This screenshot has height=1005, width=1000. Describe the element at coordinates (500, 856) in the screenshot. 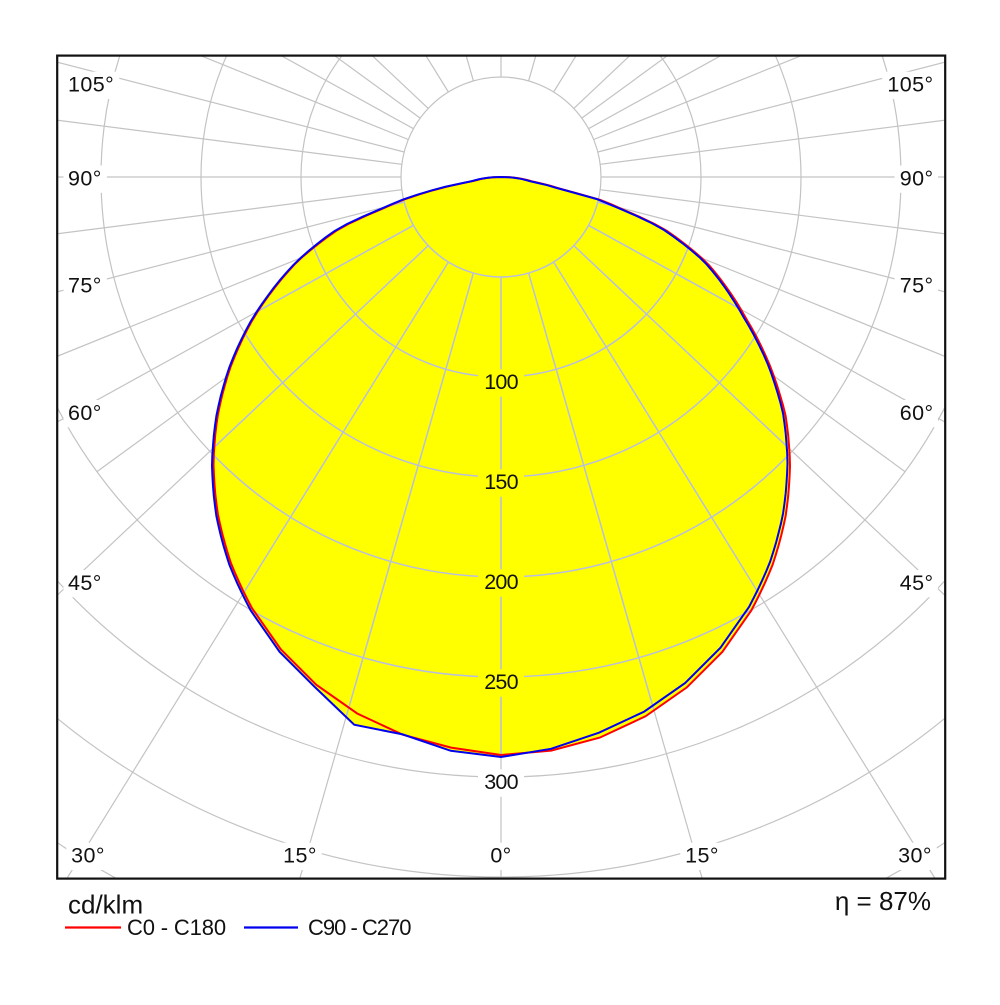

I see `svg-text: 0°` at that location.